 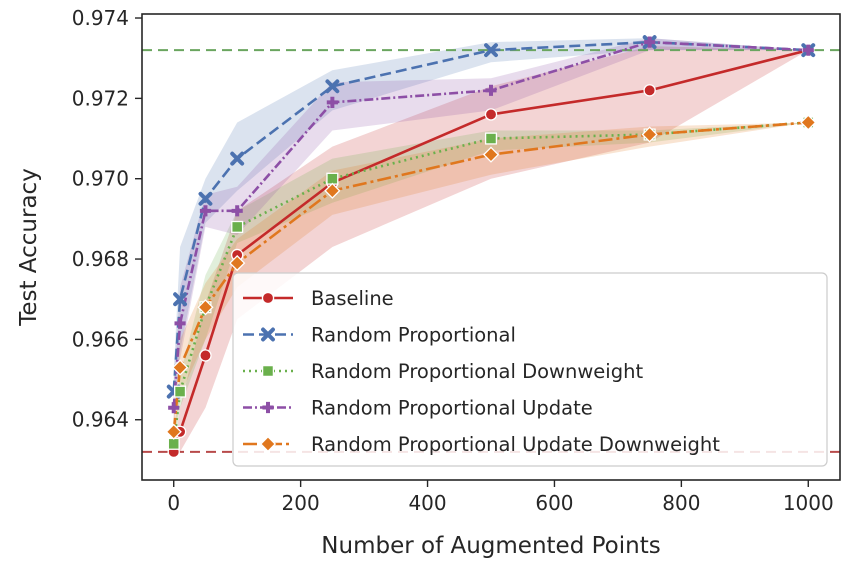 I want to click on x-axis-label: Number of Augmented Points, so click(x=490, y=546).